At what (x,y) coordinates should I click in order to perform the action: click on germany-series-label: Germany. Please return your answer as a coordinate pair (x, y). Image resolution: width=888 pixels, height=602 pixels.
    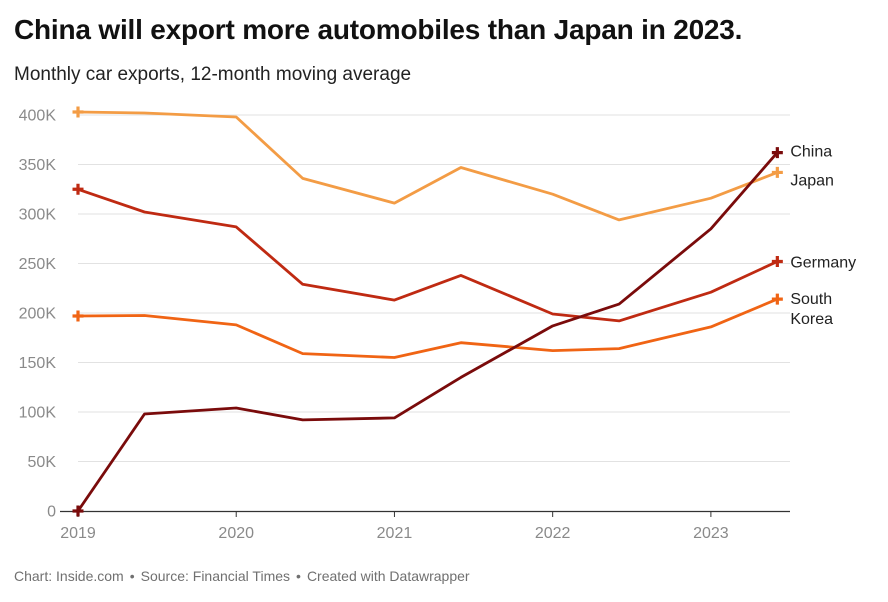
    Looking at the image, I should click on (823, 263).